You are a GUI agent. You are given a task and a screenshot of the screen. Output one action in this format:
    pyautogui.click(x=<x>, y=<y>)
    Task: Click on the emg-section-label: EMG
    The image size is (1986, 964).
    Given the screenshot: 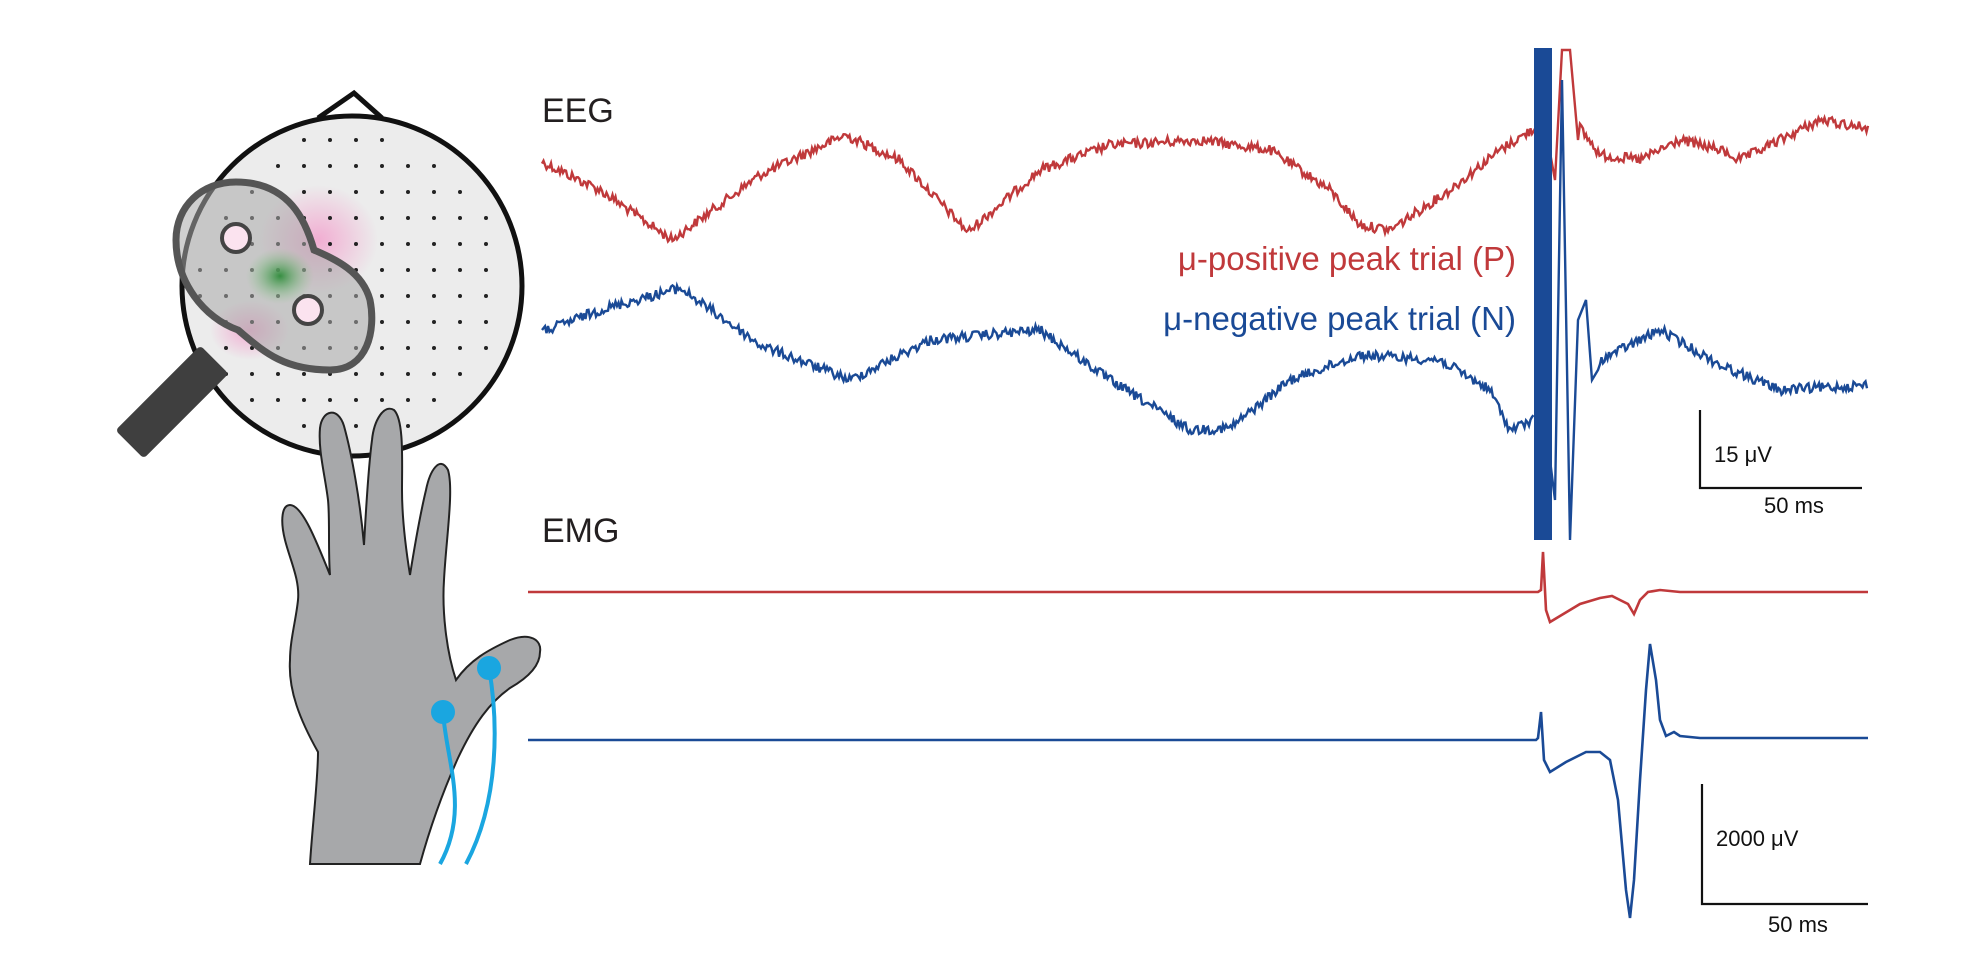 What is the action you would take?
    pyautogui.click(x=580, y=531)
    